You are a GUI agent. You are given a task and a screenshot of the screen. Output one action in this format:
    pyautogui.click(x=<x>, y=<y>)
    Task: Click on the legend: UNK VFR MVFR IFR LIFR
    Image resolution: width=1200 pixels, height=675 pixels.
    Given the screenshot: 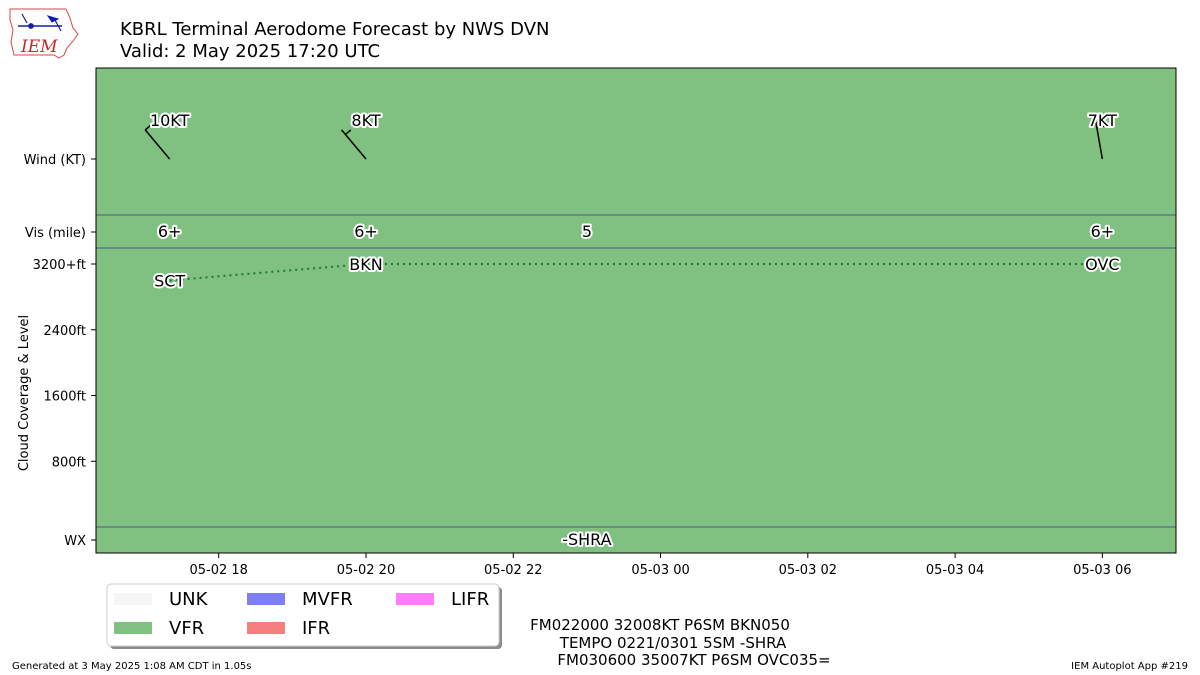 What is the action you would take?
    pyautogui.click(x=304, y=616)
    